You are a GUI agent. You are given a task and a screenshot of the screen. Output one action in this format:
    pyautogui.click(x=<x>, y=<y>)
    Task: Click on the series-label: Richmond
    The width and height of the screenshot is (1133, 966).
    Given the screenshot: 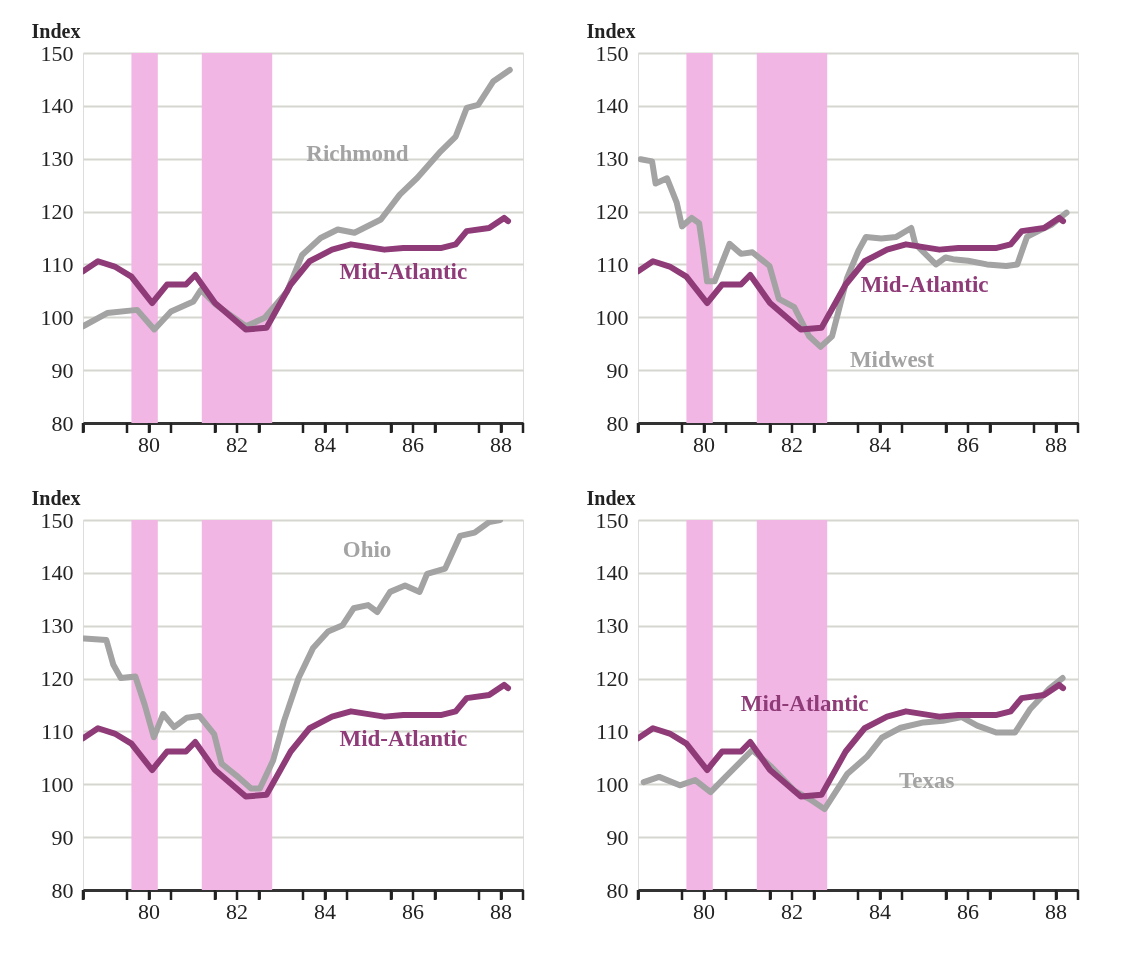 What is the action you would take?
    pyautogui.click(x=357, y=153)
    